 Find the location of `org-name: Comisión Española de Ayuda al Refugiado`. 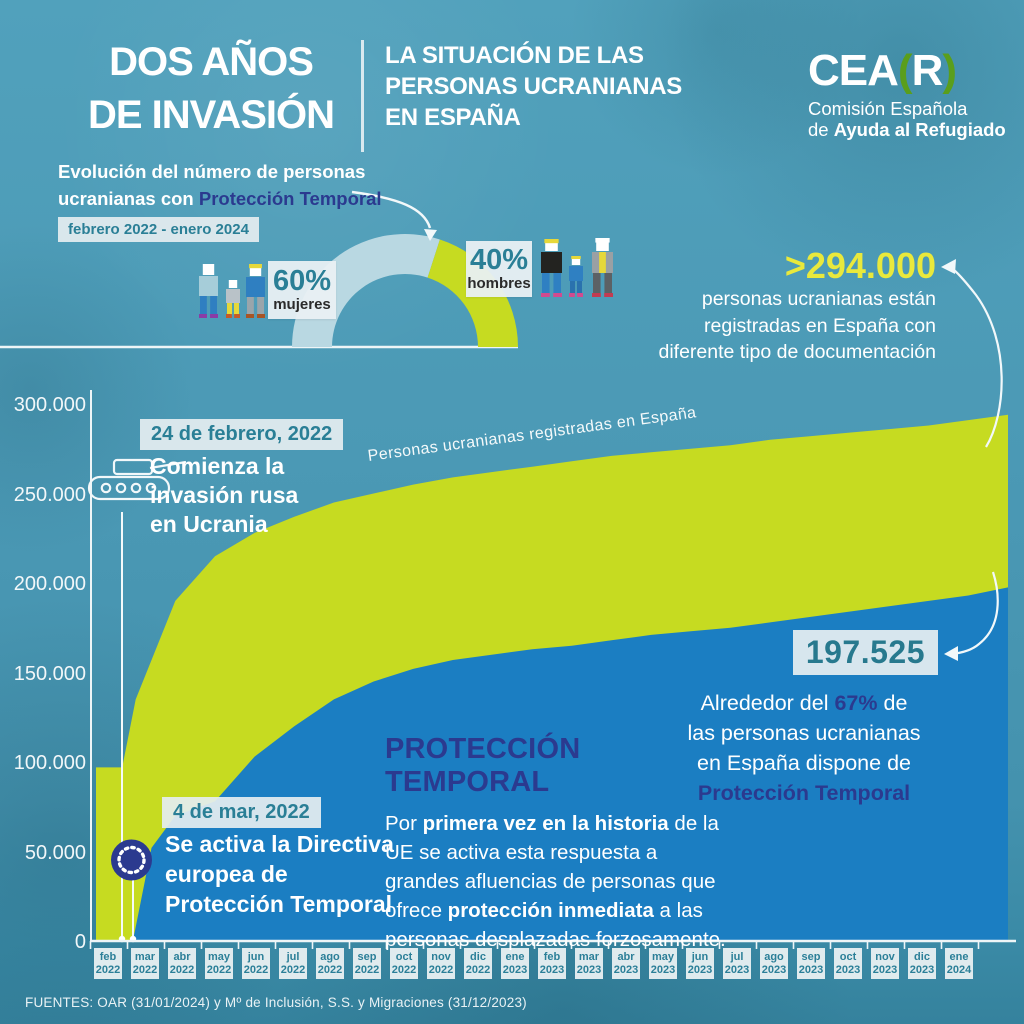

org-name: Comisión Española de Ayuda al Refugiado is located at coordinates (907, 119).